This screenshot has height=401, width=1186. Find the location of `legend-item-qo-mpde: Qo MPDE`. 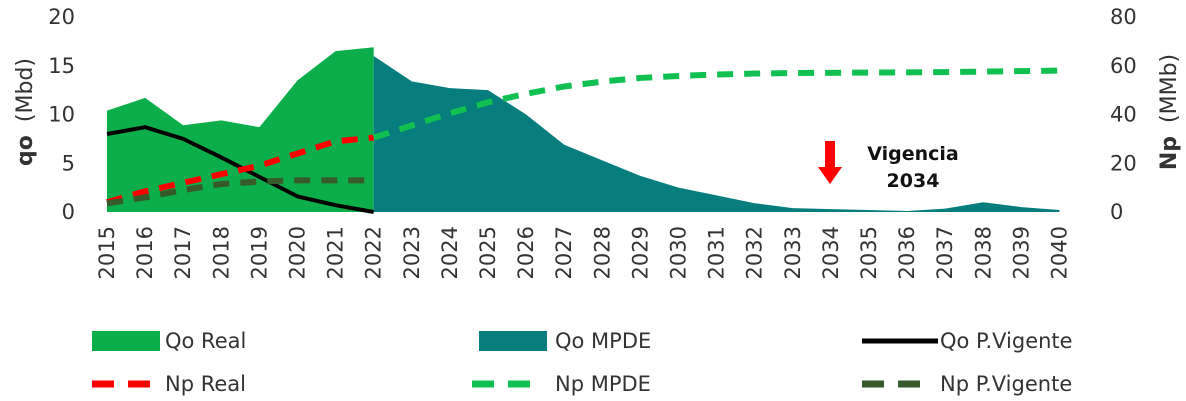

legend-item-qo-mpde: Qo MPDE is located at coordinates (565, 341).